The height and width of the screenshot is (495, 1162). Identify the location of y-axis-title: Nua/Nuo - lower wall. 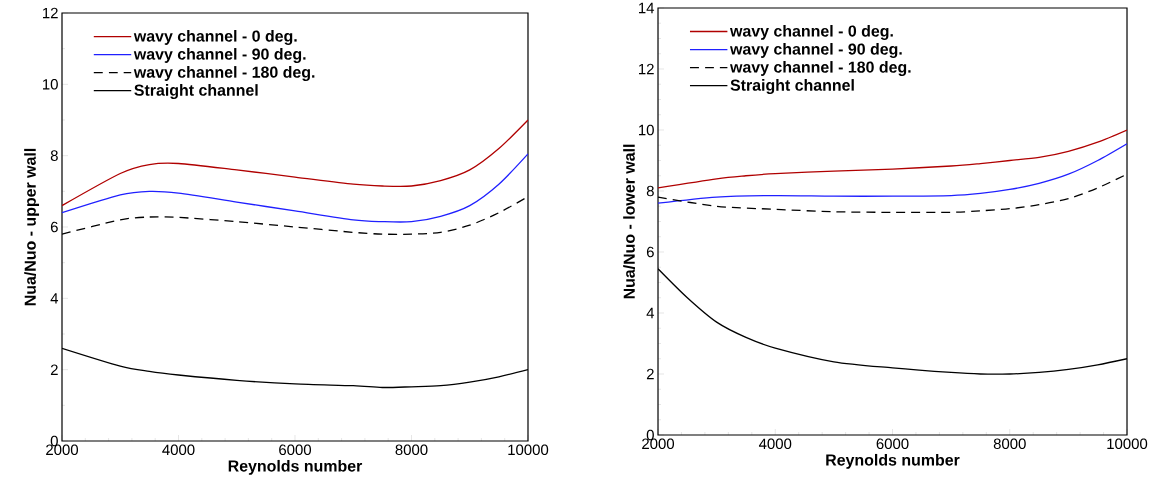
(629, 221).